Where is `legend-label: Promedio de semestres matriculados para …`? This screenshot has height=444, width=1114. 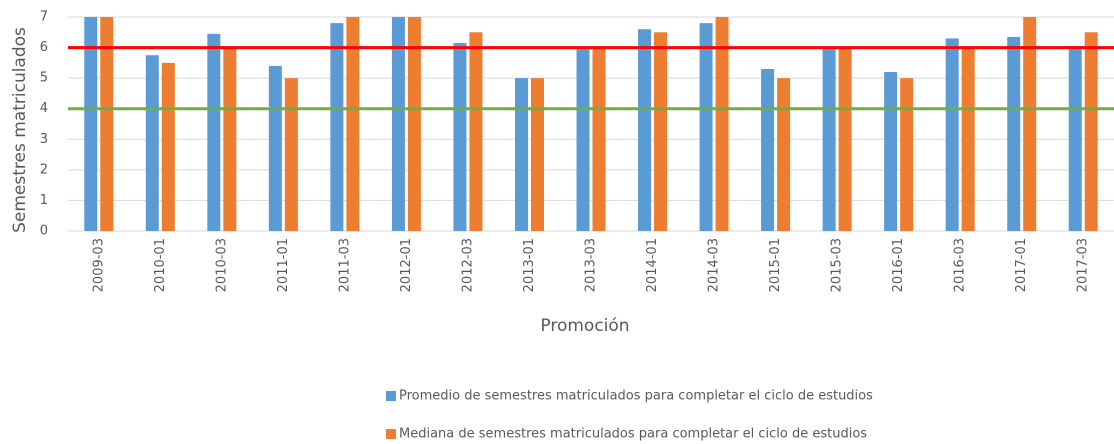 legend-label: Promedio de semestres matriculados para … is located at coordinates (636, 396).